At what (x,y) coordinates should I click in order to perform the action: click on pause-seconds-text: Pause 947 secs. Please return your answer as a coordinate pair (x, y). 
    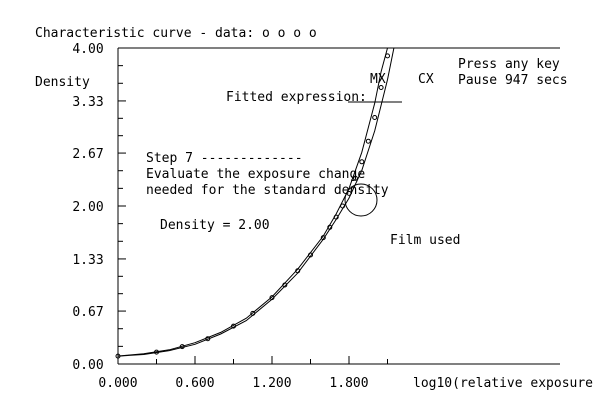
    Looking at the image, I should click on (513, 80).